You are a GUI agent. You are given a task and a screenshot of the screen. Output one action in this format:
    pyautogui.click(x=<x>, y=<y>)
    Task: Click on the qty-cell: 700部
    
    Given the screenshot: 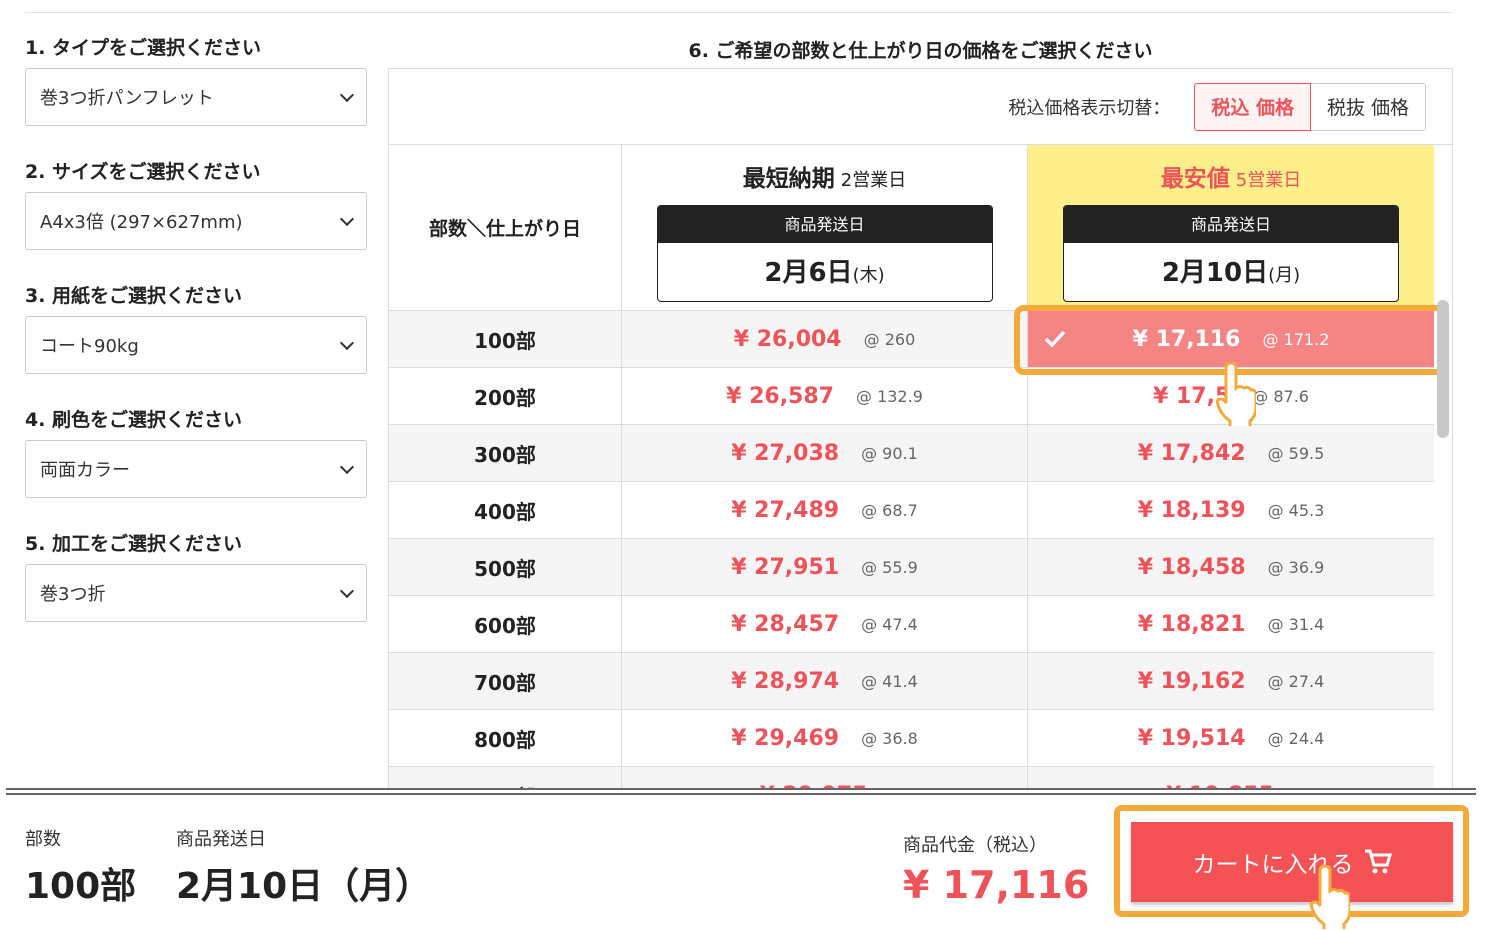 What is the action you would take?
    pyautogui.click(x=505, y=681)
    